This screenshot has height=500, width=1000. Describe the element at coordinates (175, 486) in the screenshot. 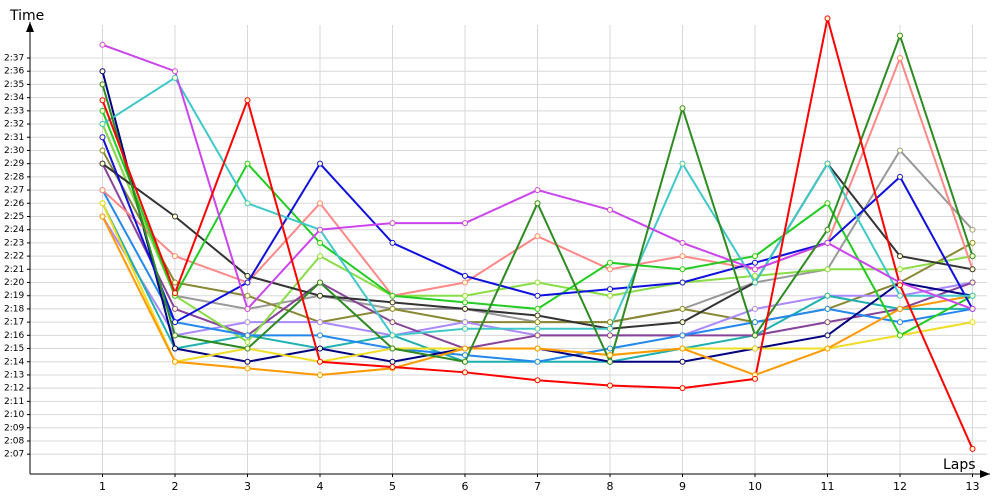

I see `x-tick-label: 2` at that location.